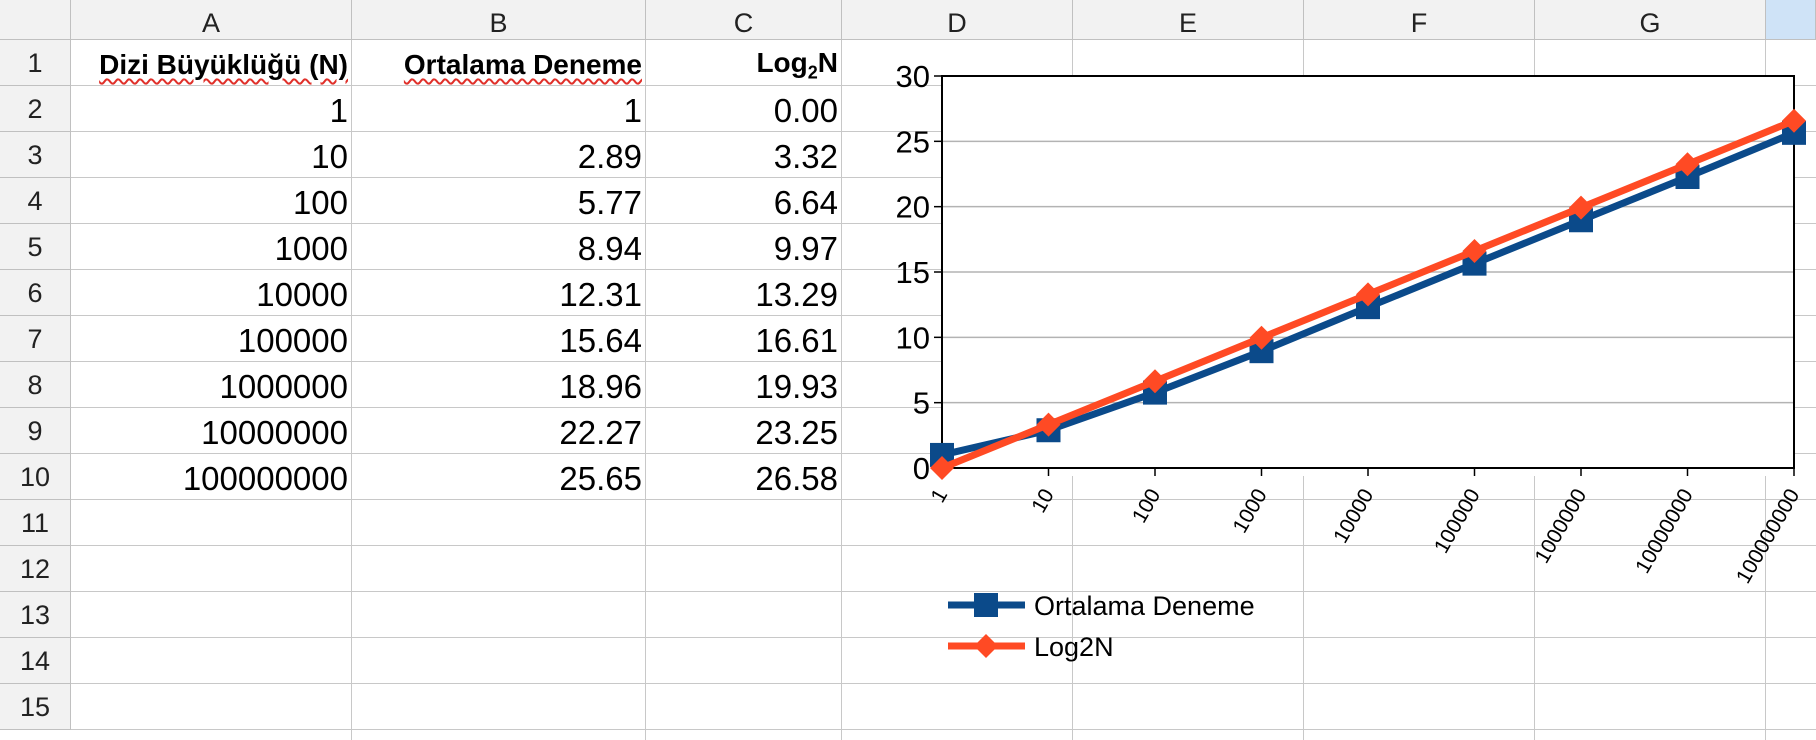 The height and width of the screenshot is (740, 1816). What do you see at coordinates (283, 386) in the screenshot?
I see `cell-a8: 1000000` at bounding box center [283, 386].